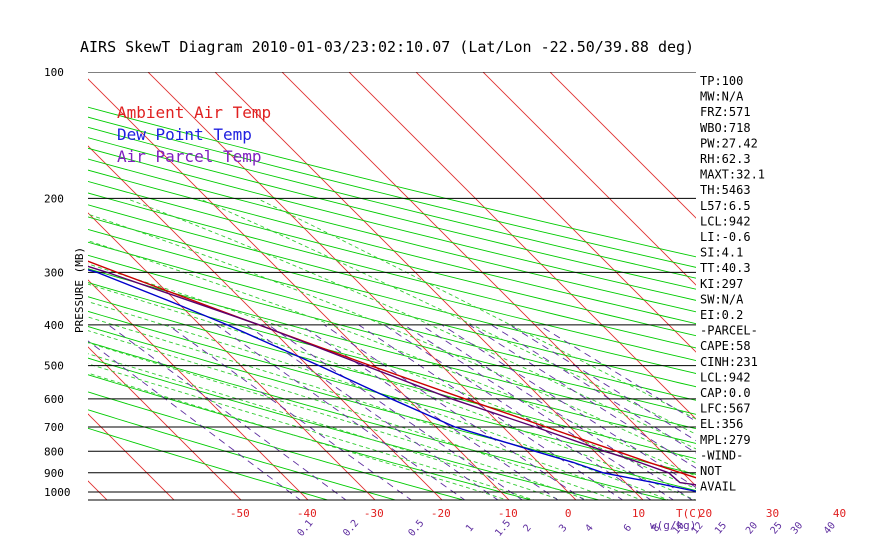 Image resolution: width=870 pixels, height=560 pixels. What do you see at coordinates (705, 513) in the screenshot?
I see `bottom-temp-tick-label: 20` at bounding box center [705, 513].